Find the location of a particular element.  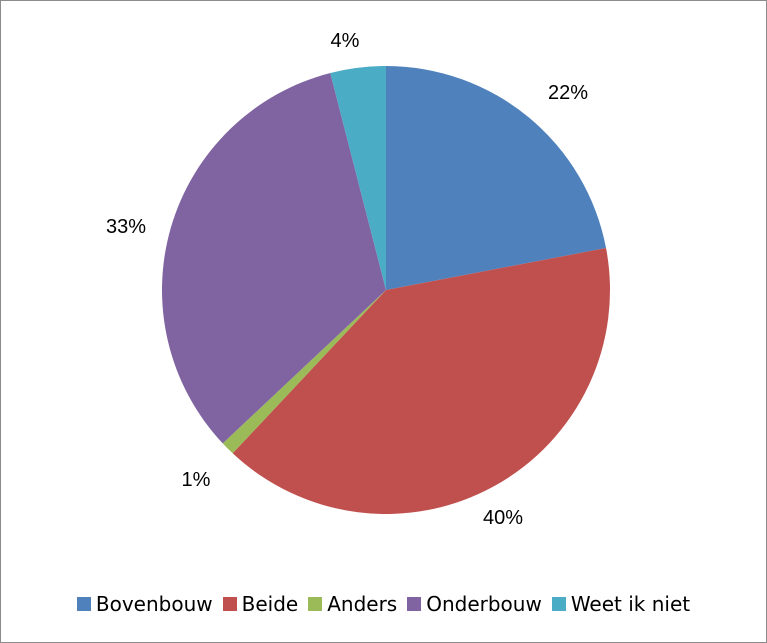

data-label-beide: 40% is located at coordinates (503, 518).